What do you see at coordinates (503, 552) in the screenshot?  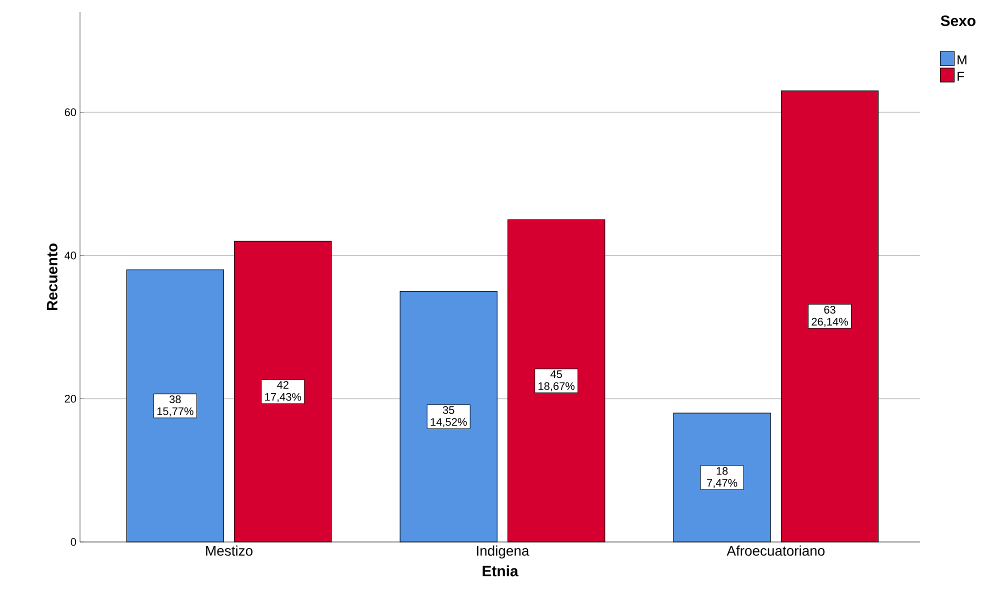 I see `x-tick-label: Indigena` at bounding box center [503, 552].